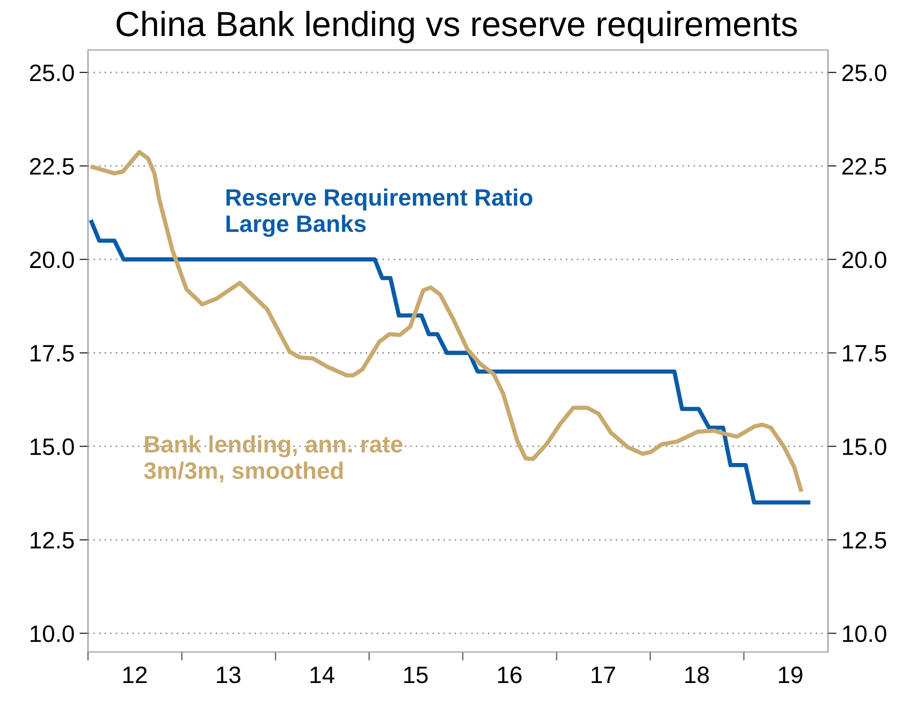 This screenshot has height=722, width=913. I want to click on y2-tick-label: 20.0, so click(864, 259).